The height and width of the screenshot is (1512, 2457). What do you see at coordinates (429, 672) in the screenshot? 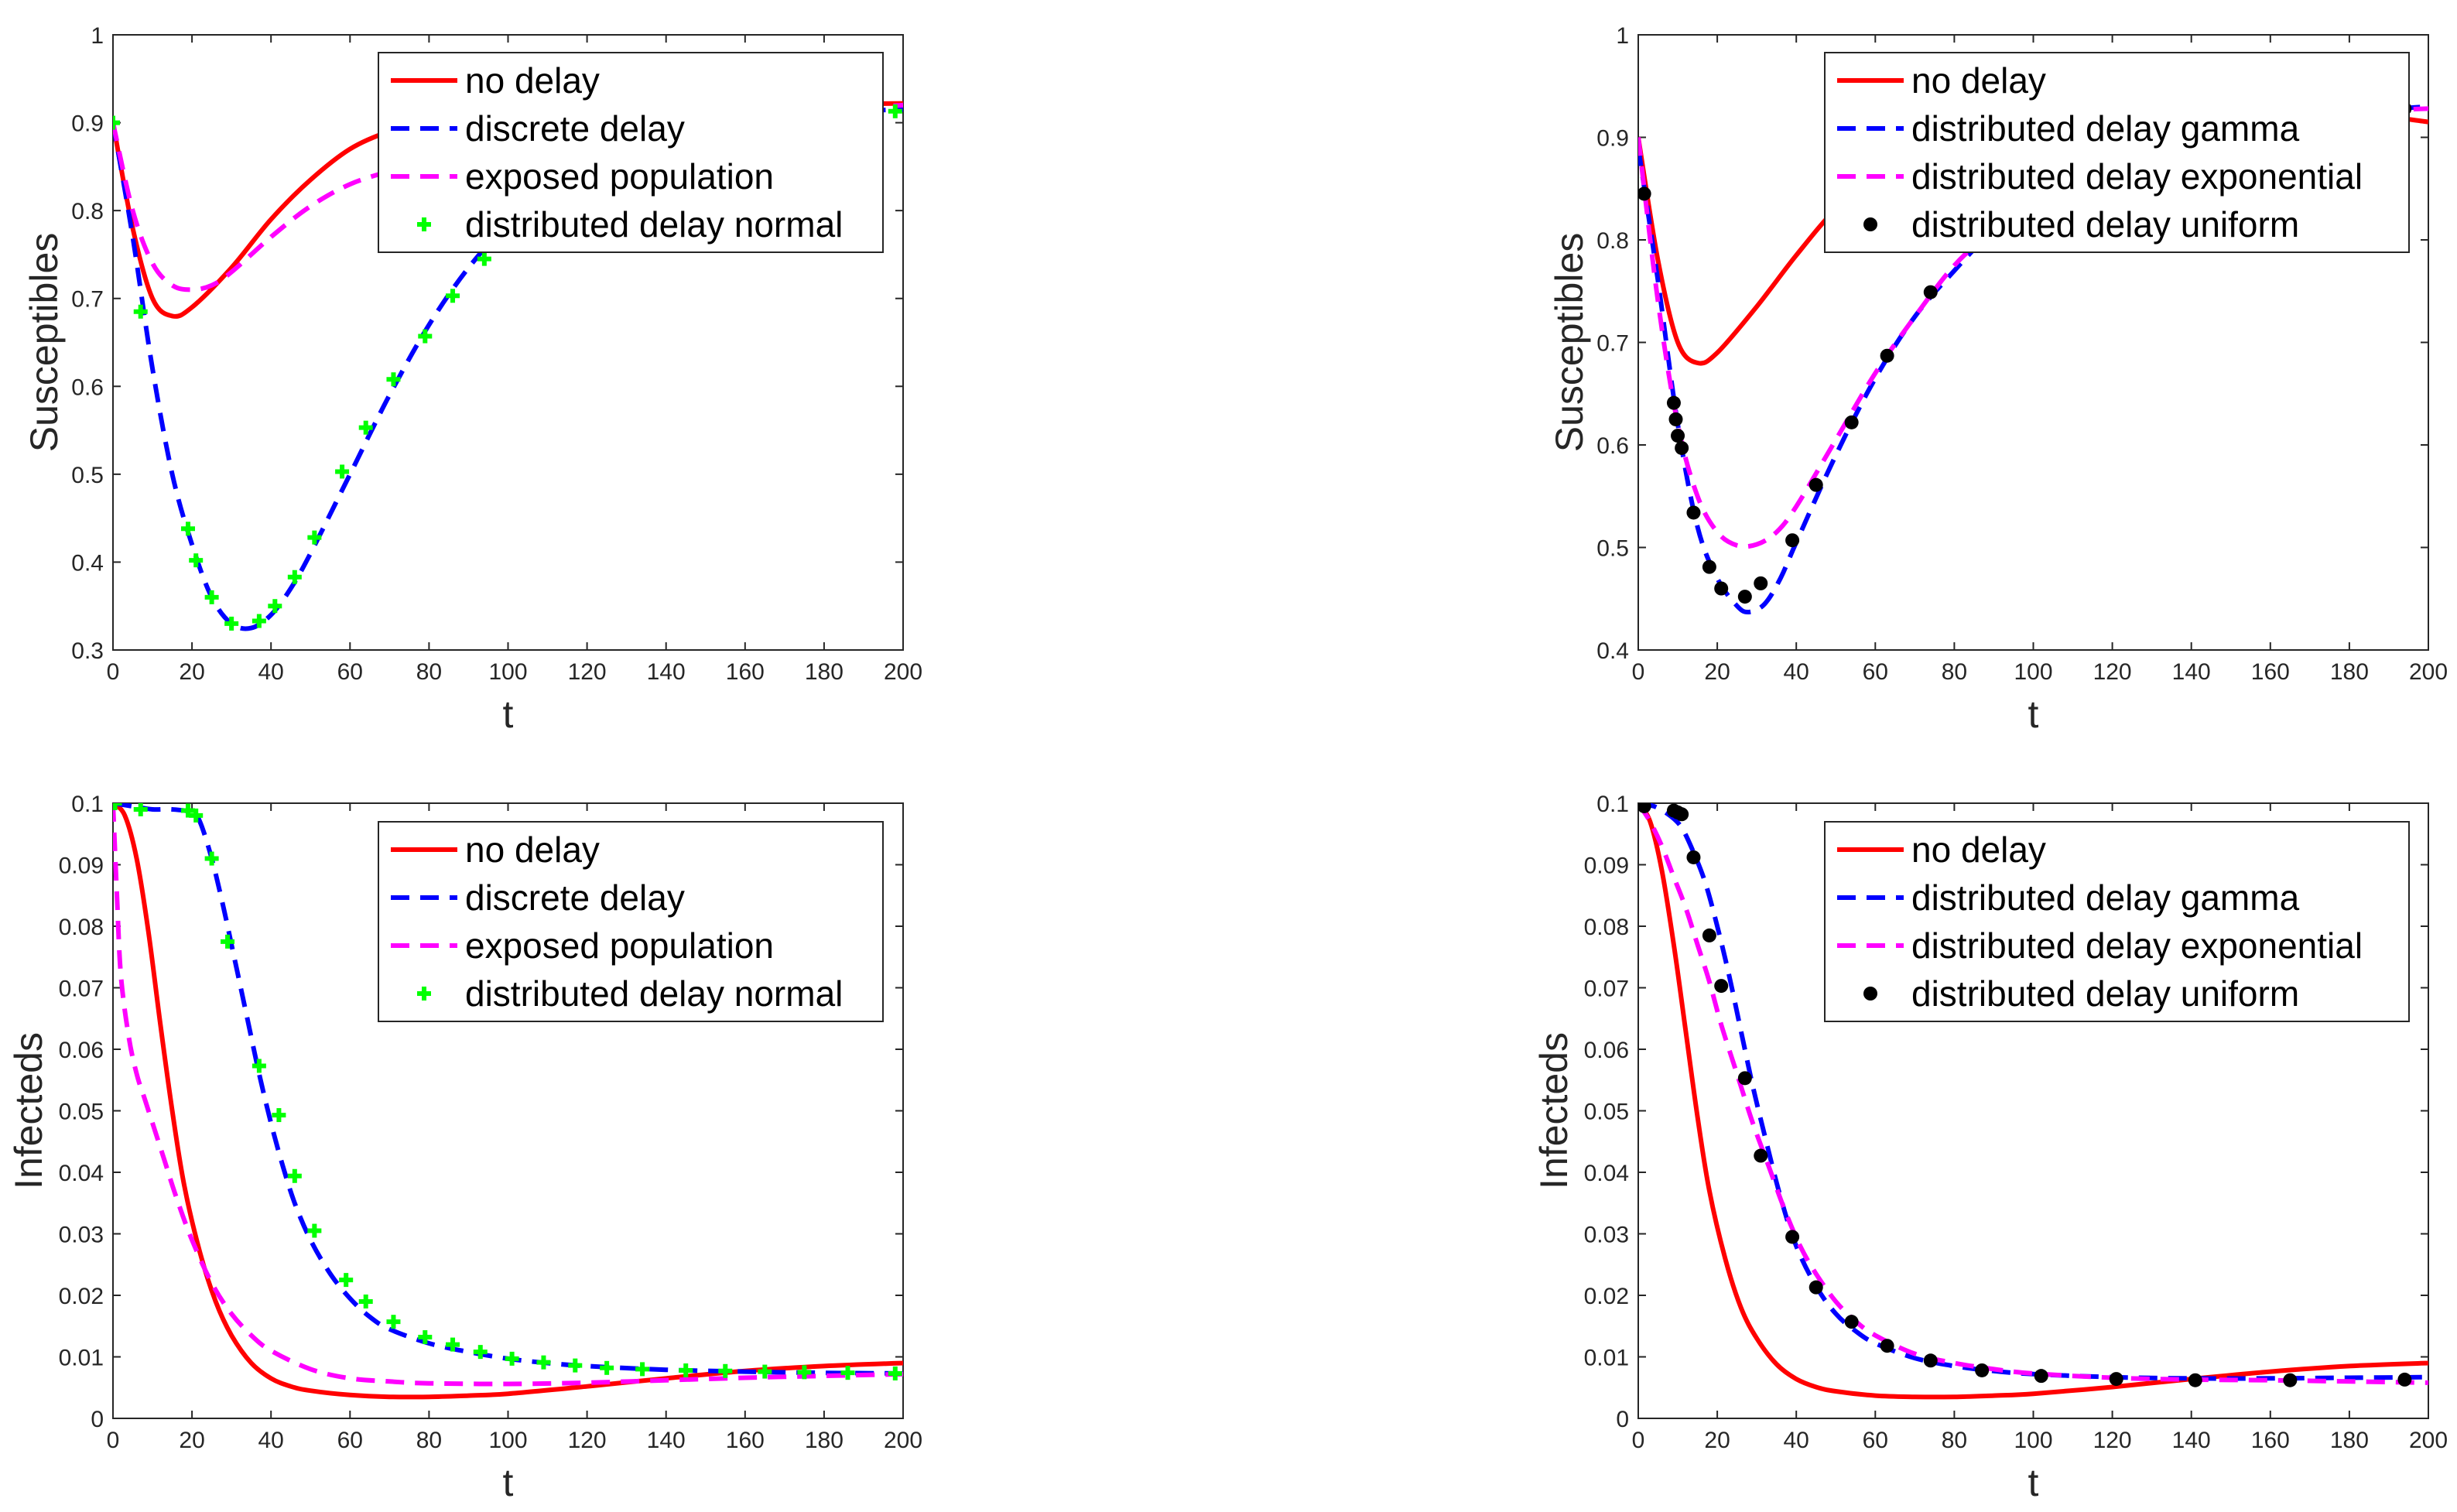
I see `x-tick-label: 80` at bounding box center [429, 672].